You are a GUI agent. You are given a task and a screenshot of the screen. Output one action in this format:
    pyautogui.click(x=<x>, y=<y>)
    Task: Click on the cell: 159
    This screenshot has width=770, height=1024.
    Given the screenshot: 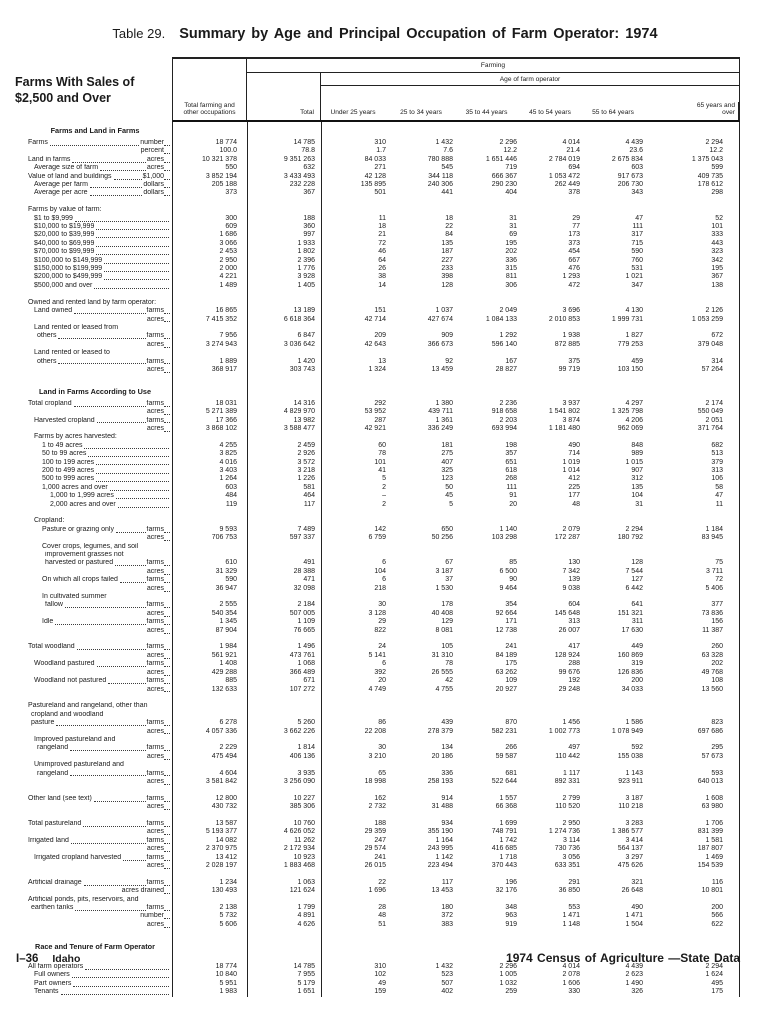 What is the action you would take?
    pyautogui.click(x=380, y=992)
    